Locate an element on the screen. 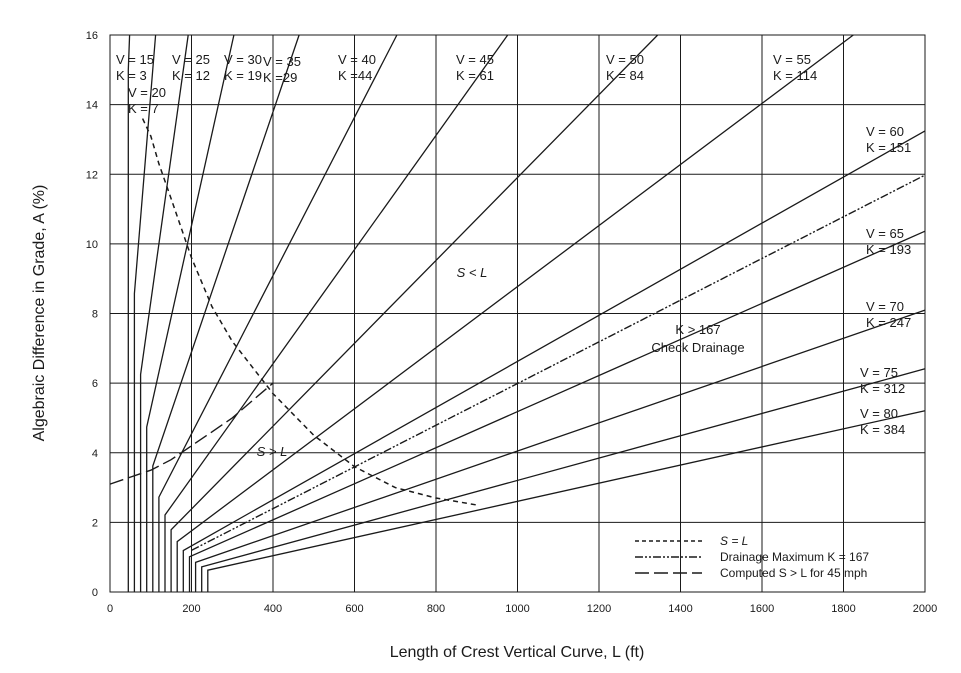  curve-label-v45-speed: V = 45 is located at coordinates (475, 59).